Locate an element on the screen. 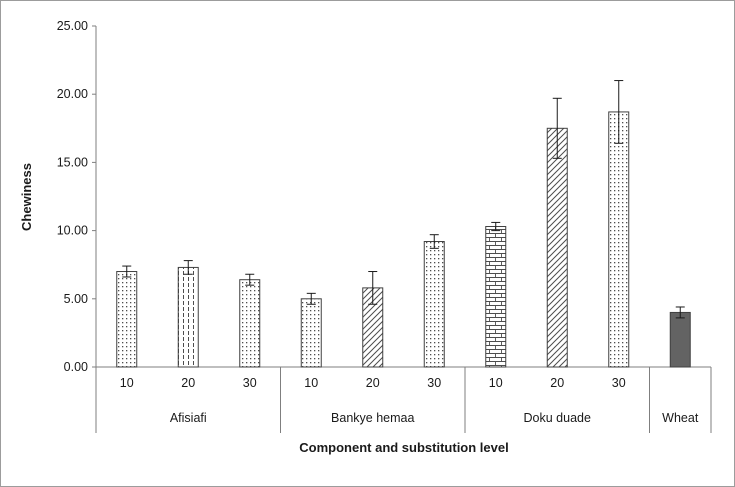  x-axis-title: Component and substitution level is located at coordinates (403, 447).